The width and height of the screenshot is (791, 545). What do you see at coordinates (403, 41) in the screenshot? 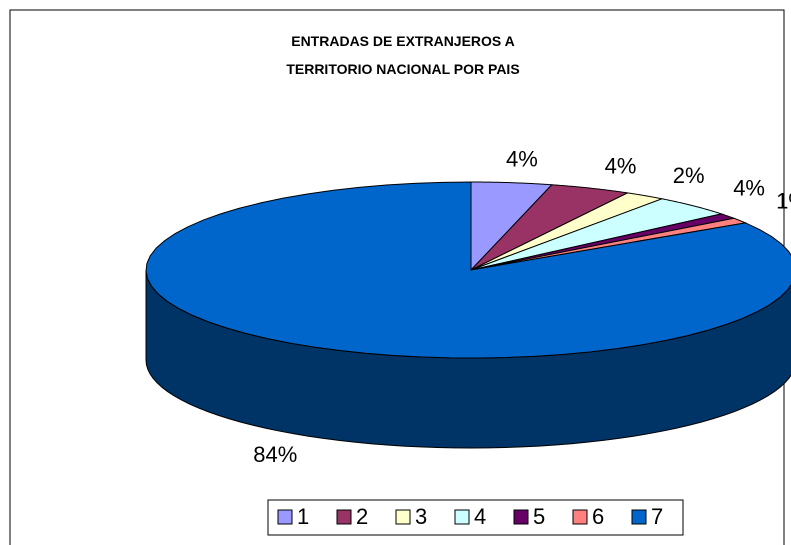
I see `title-line: ENTRADAS DE EXTRANJEROS A` at bounding box center [403, 41].